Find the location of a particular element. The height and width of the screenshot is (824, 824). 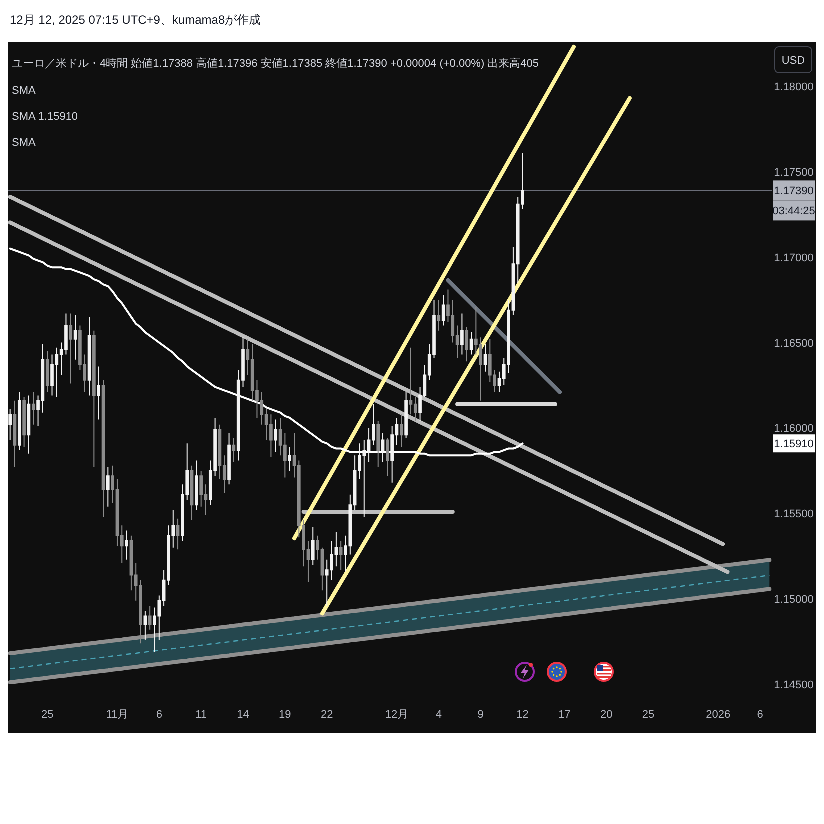

annotation: 1.15910 is located at coordinates (794, 444).